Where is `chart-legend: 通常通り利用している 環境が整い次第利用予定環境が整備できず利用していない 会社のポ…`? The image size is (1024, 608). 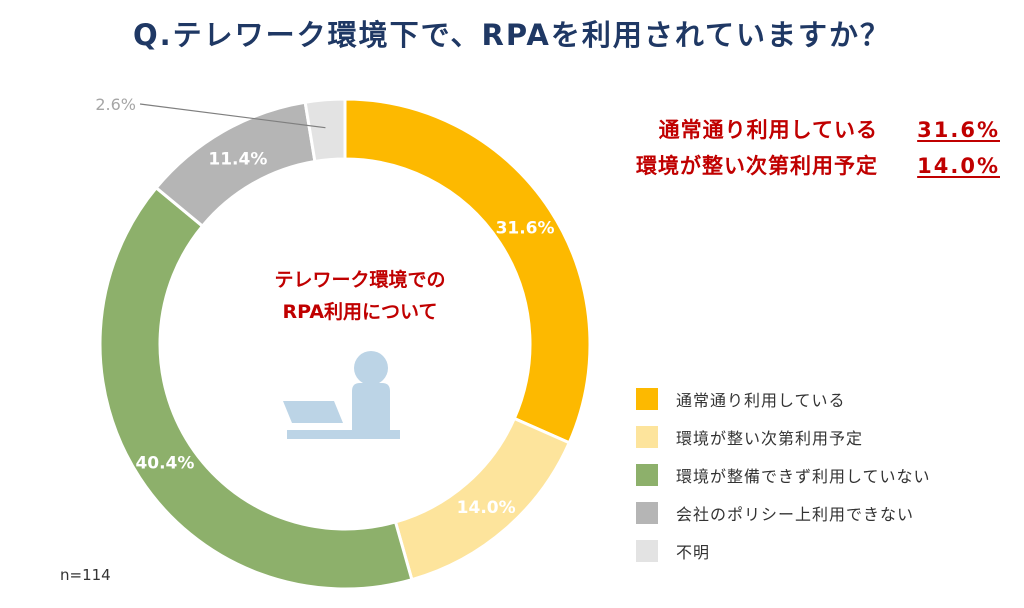
chart-legend: 通常通り利用している 環境が整い次第利用予定環境が整備できず利用していない 会社のポ… is located at coordinates (783, 475).